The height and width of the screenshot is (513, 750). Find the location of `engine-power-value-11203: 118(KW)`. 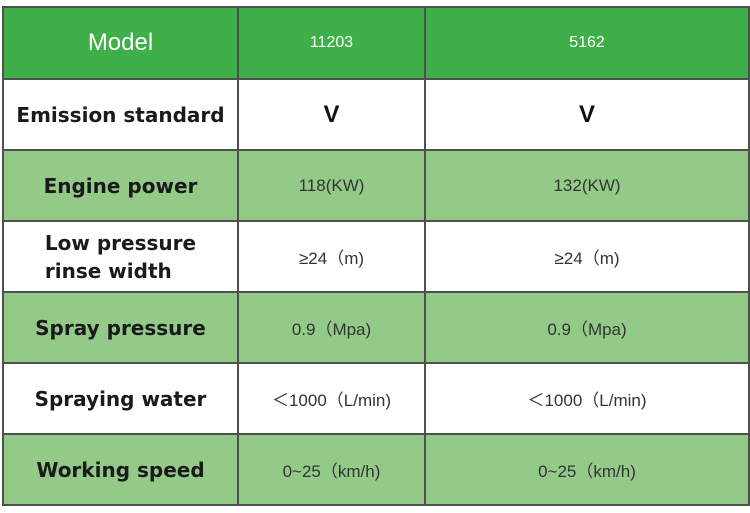

engine-power-value-11203: 118(KW) is located at coordinates (331, 185).